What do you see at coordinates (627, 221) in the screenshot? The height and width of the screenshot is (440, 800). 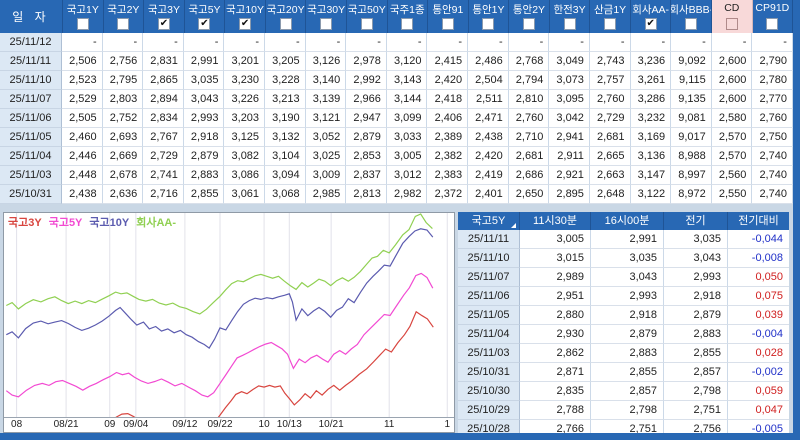 I see `detail-column-header: 16시00분` at bounding box center [627, 221].